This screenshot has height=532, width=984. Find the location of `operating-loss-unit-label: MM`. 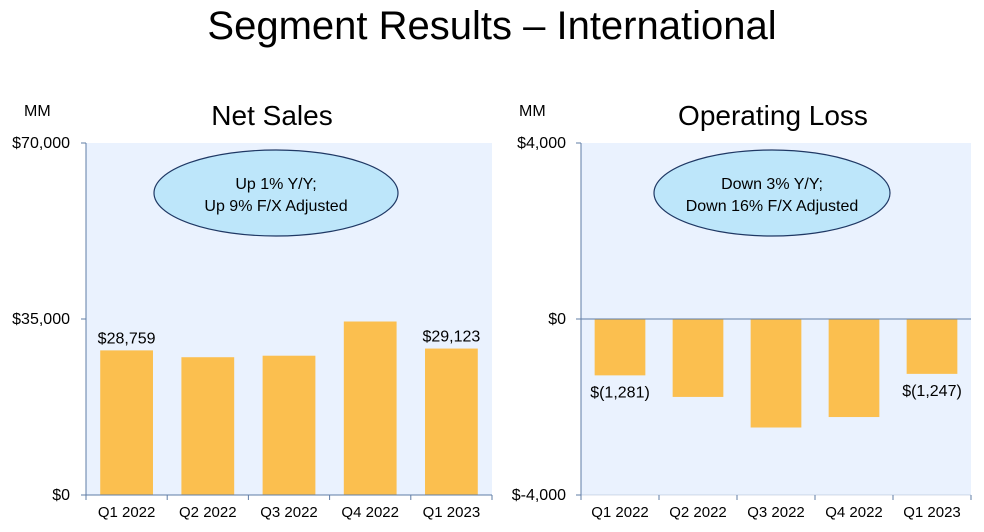

operating-loss-unit-label: MM is located at coordinates (532, 111).